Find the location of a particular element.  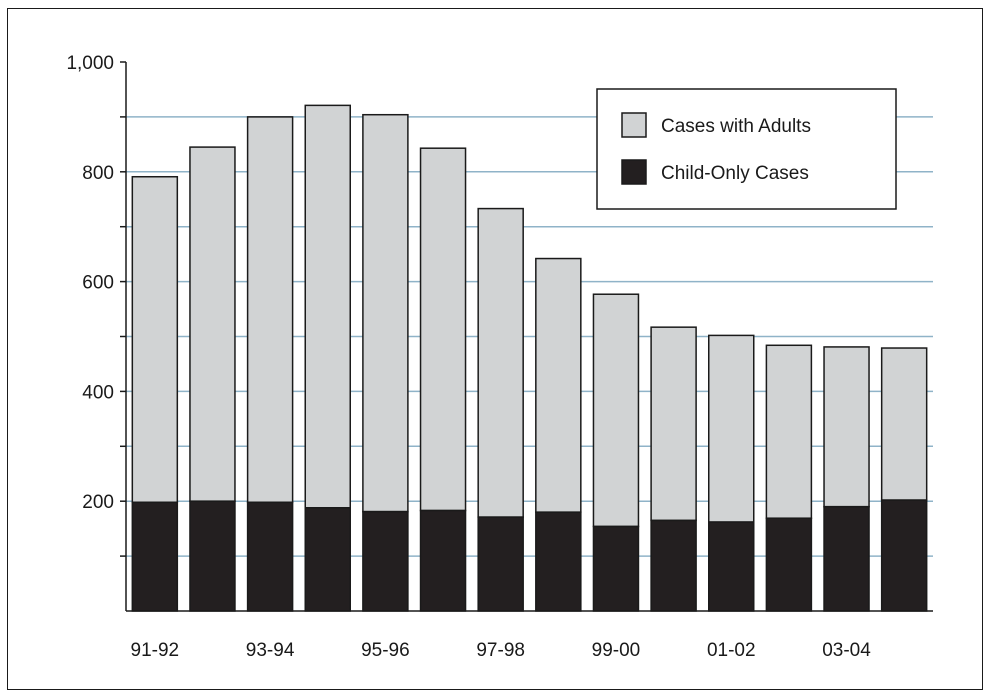

legend: Cases with Adults Child-Only Cases is located at coordinates (746, 149).